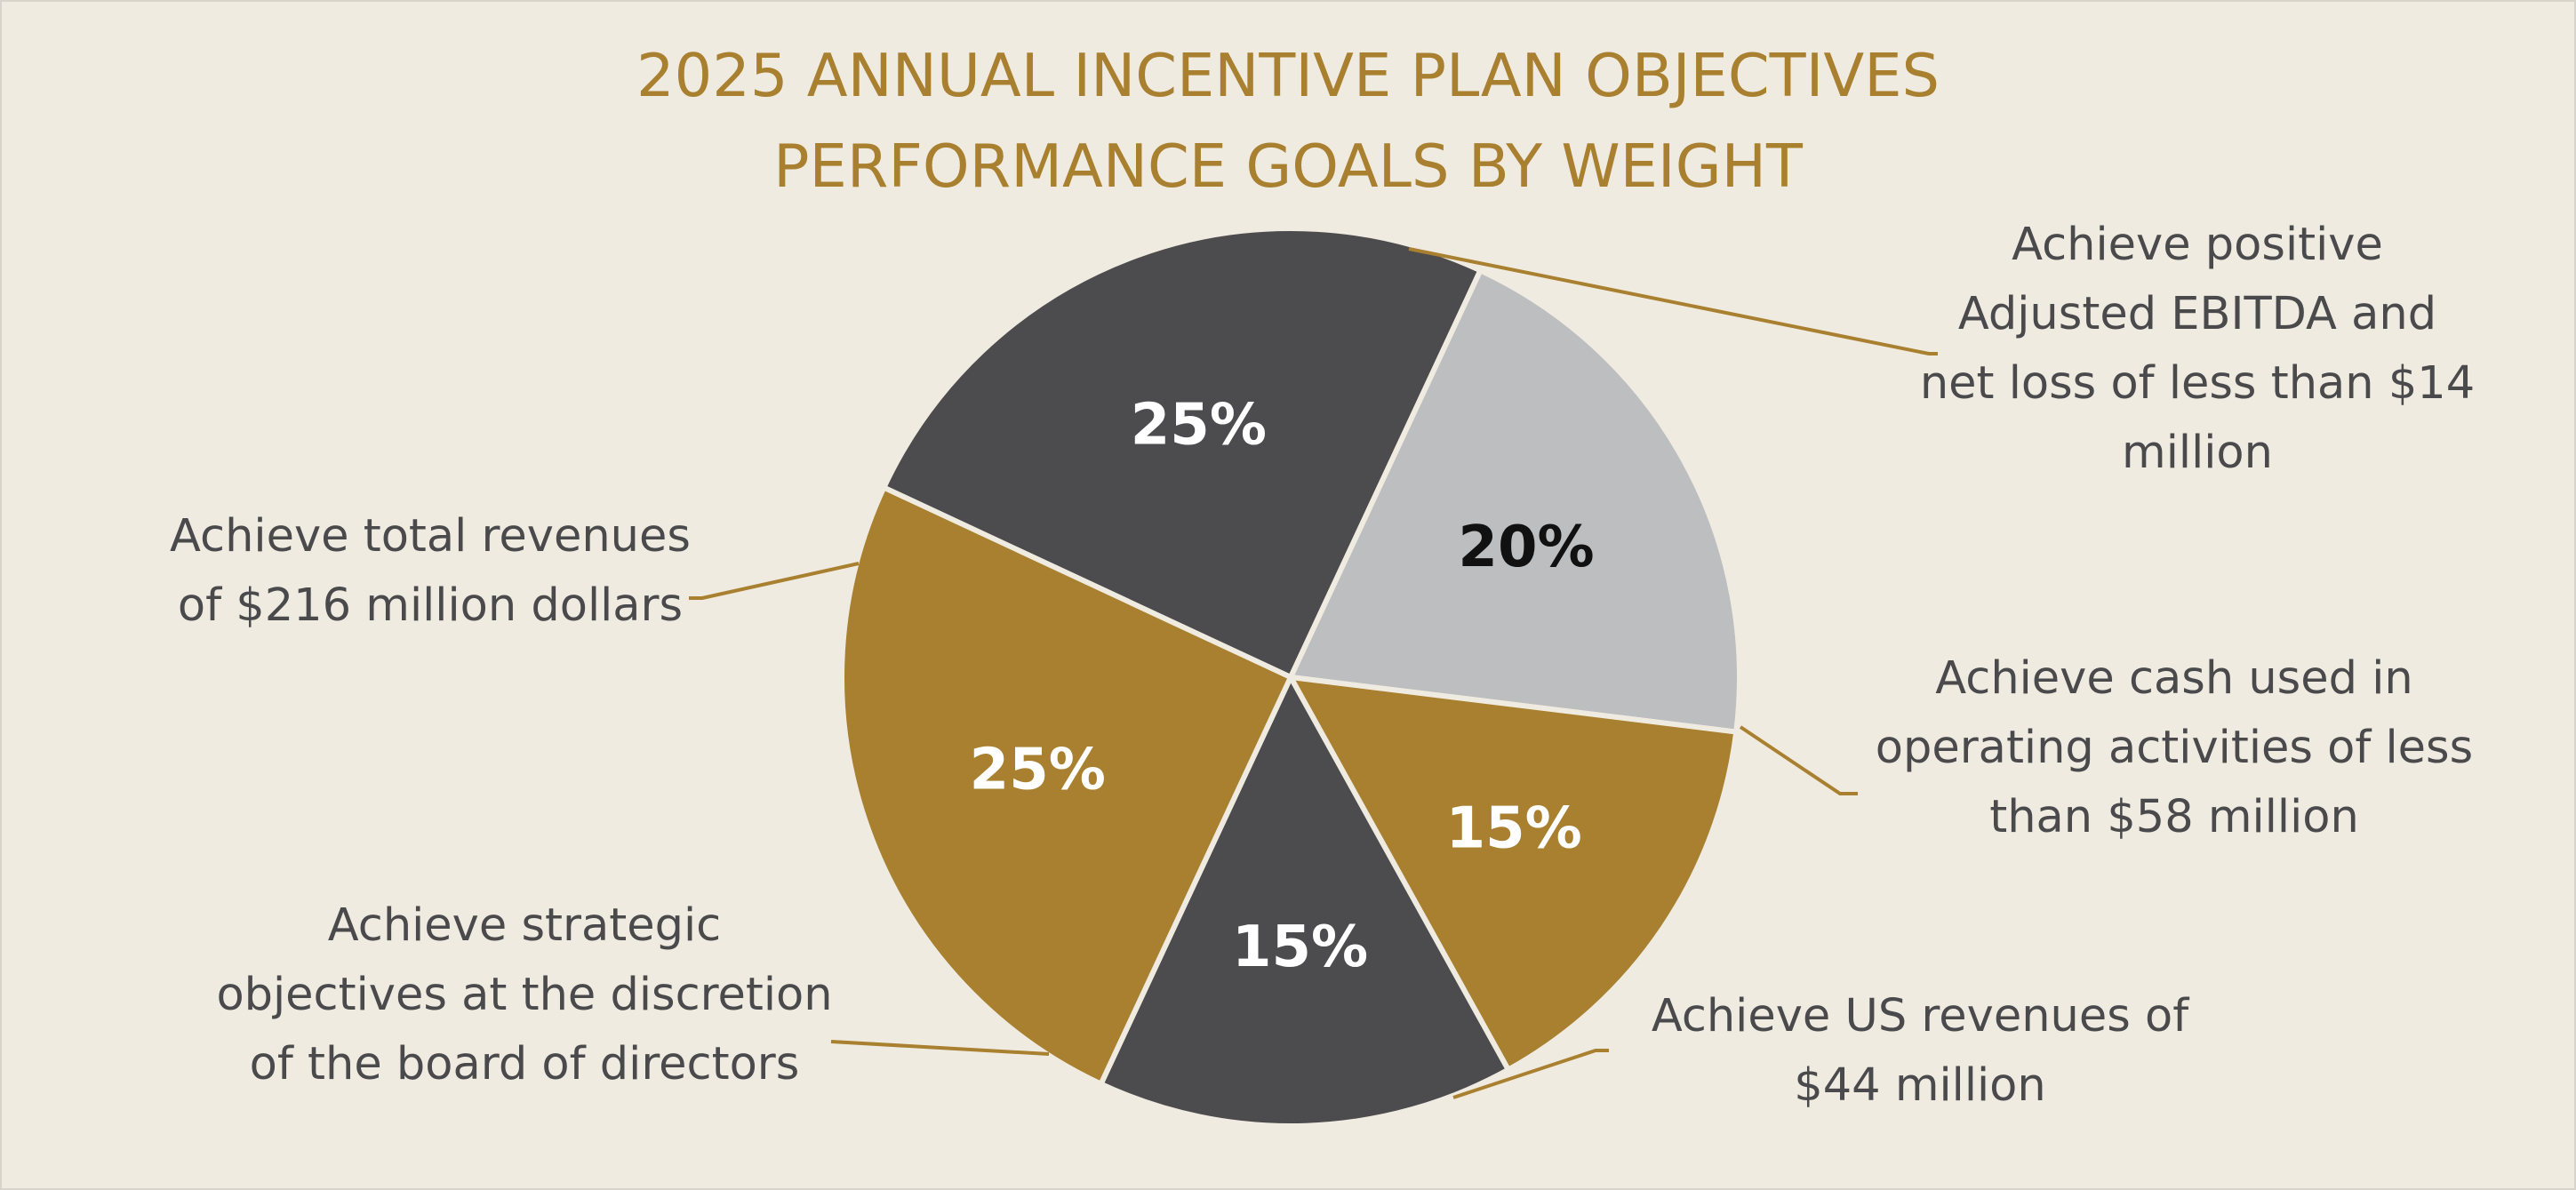  Describe the element at coordinates (2197, 453) in the screenshot. I see `category-label-line: million` at that location.